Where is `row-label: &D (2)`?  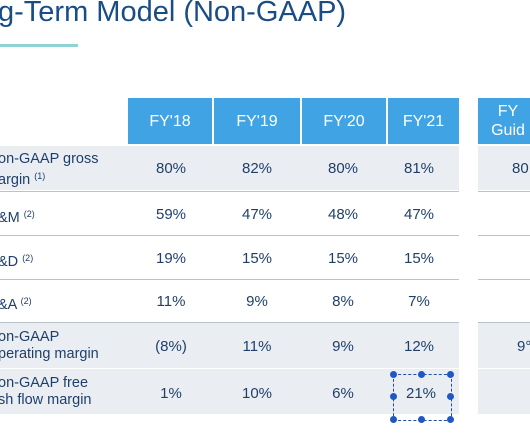 row-label: &D (2) is located at coordinates (17, 261).